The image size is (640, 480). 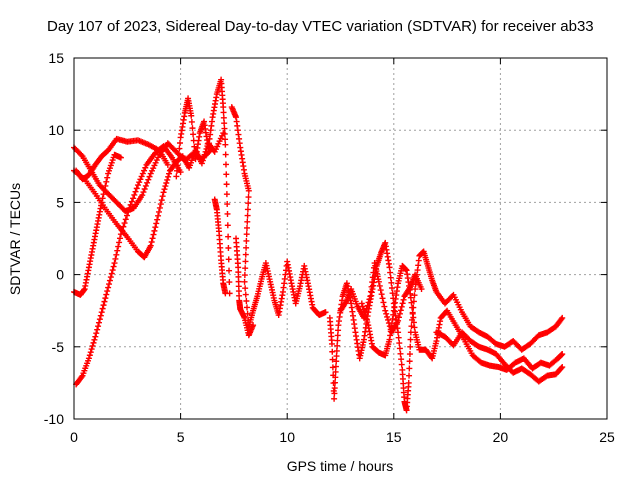 I want to click on x-tick-label: 10, so click(x=287, y=437).